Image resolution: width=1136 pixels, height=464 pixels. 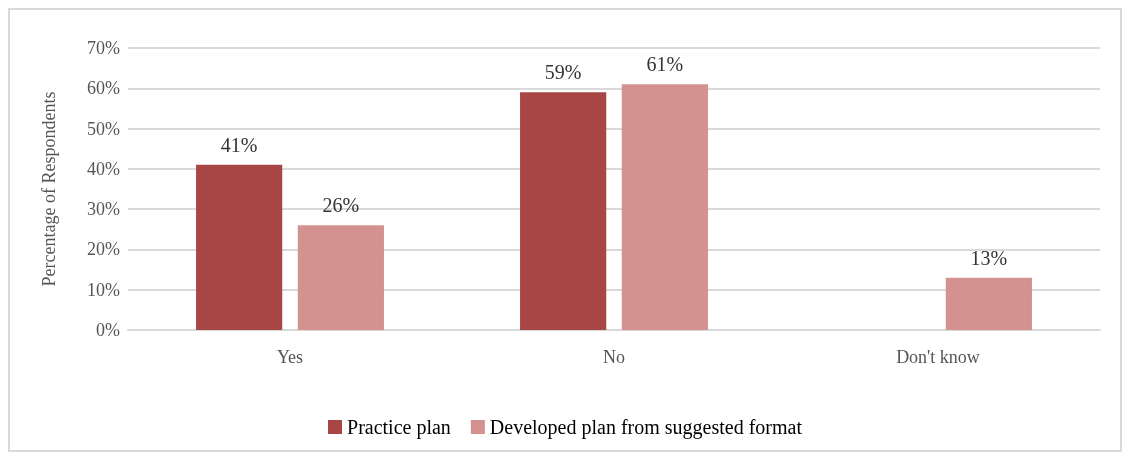 I want to click on y-tick-label: 30%, so click(x=103, y=209).